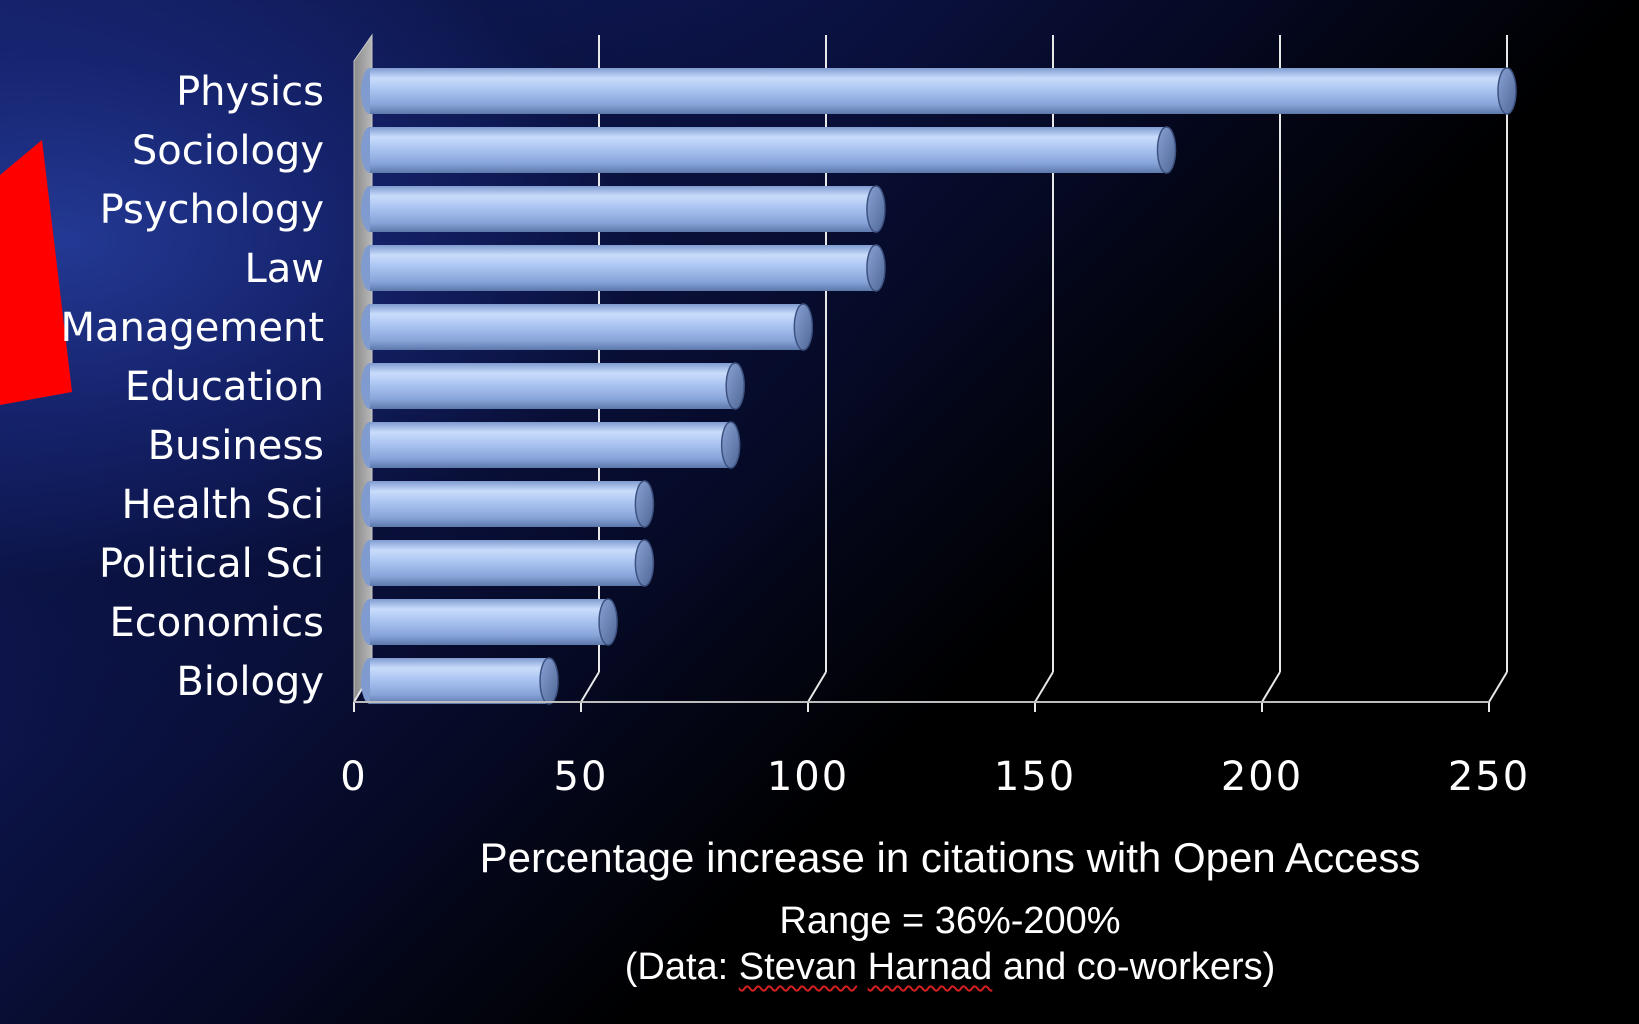 The height and width of the screenshot is (1024, 1639). I want to click on category-label: Political Sci, so click(211, 564).